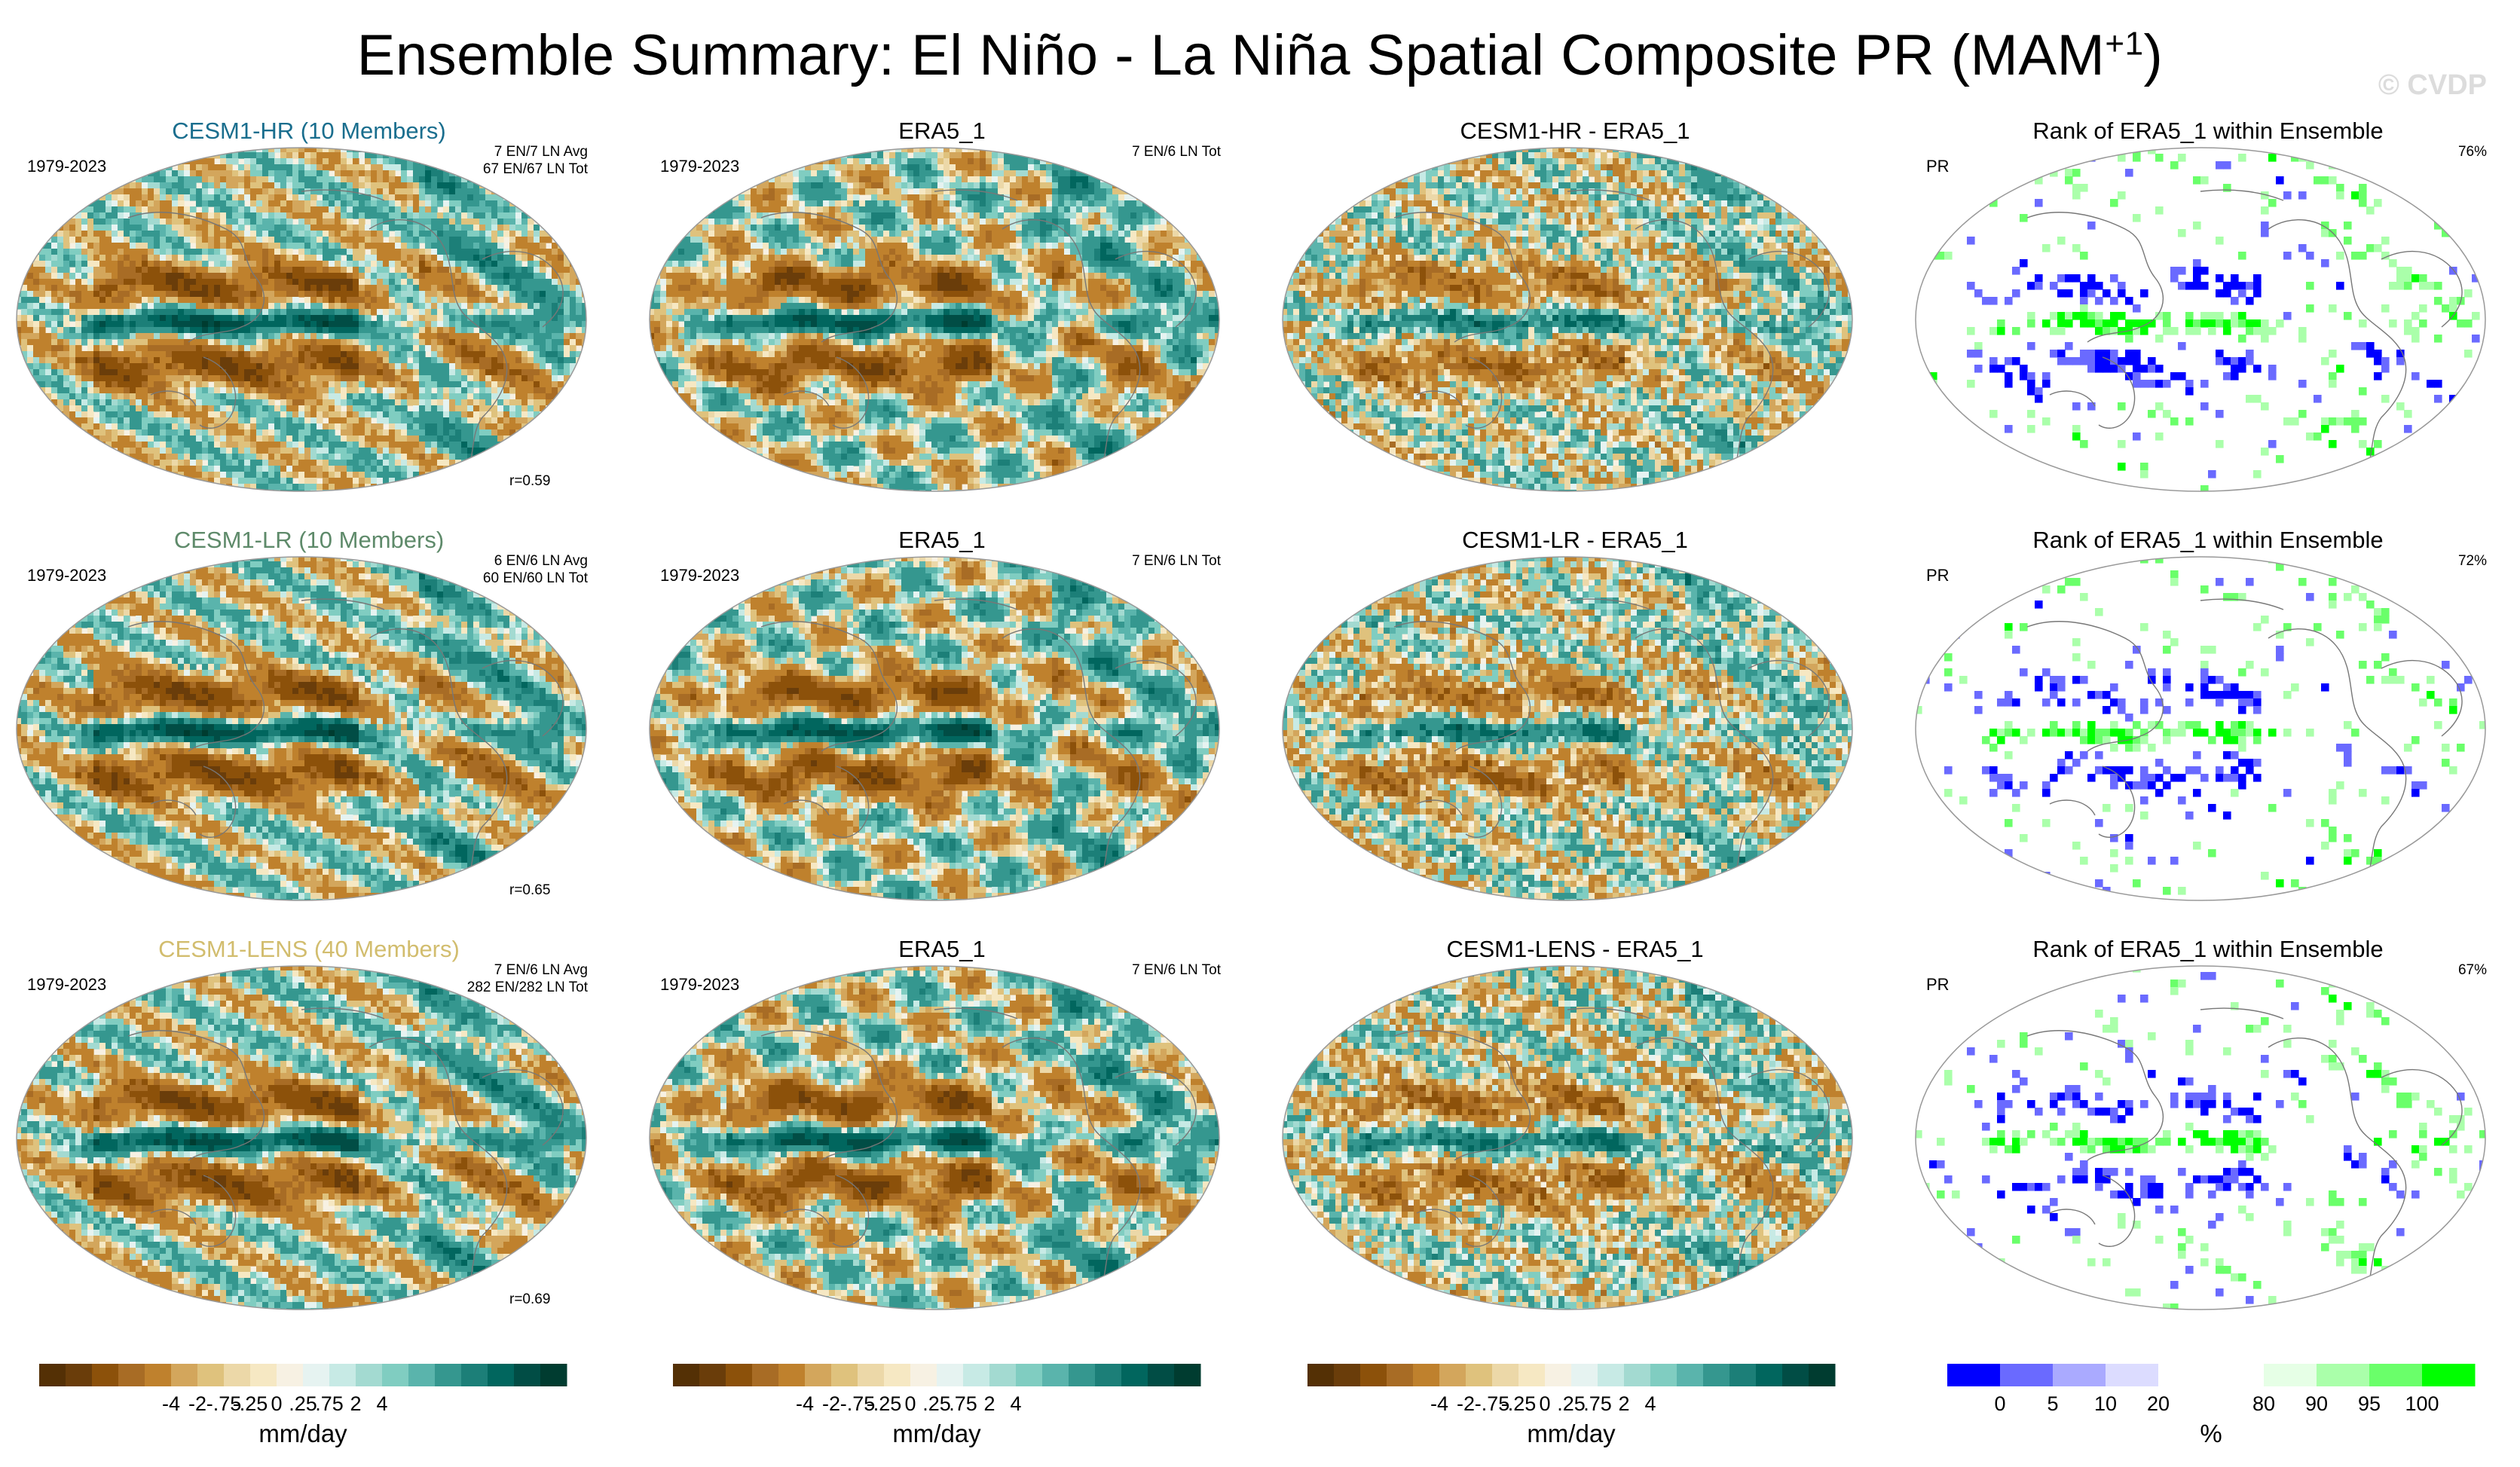  I want to click on colorbar-tick-label: .75, so click(963, 1404).